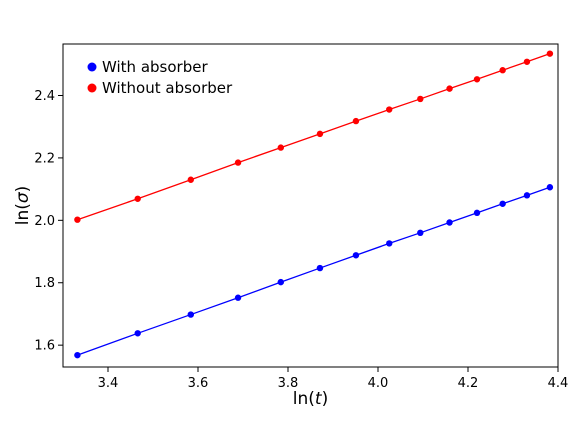 This screenshot has height=437, width=582. Describe the element at coordinates (160, 77) in the screenshot. I see `legend: With absorber Without absorber` at that location.